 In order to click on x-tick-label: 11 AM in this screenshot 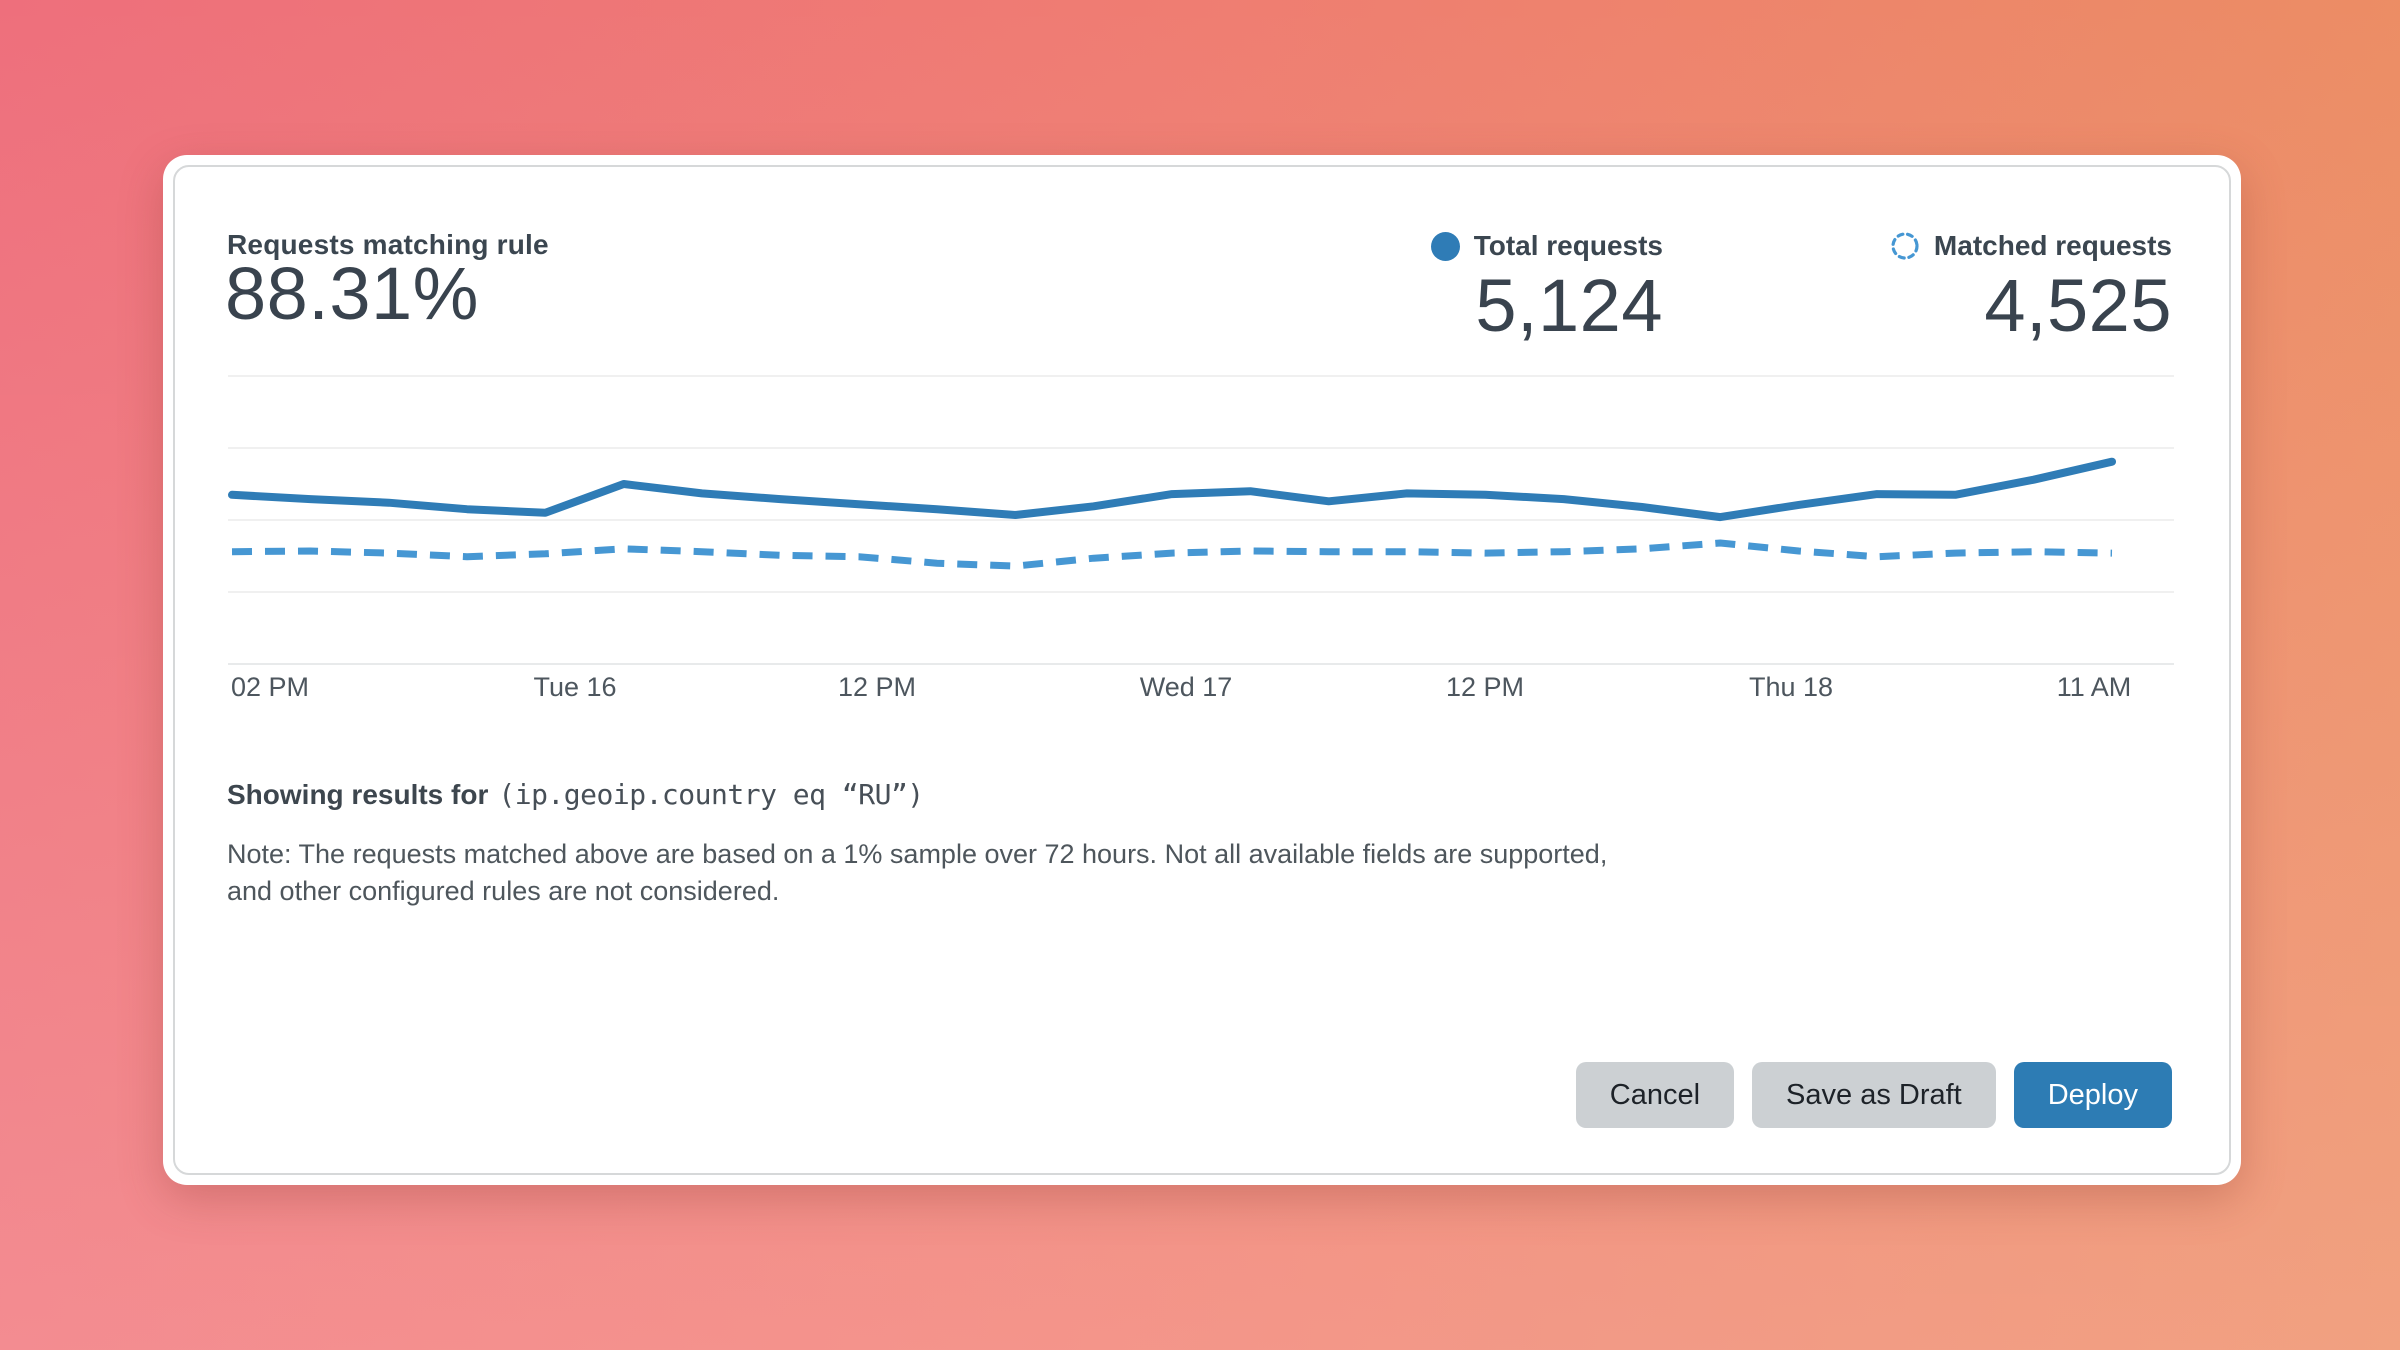, I will do `click(2094, 687)`.